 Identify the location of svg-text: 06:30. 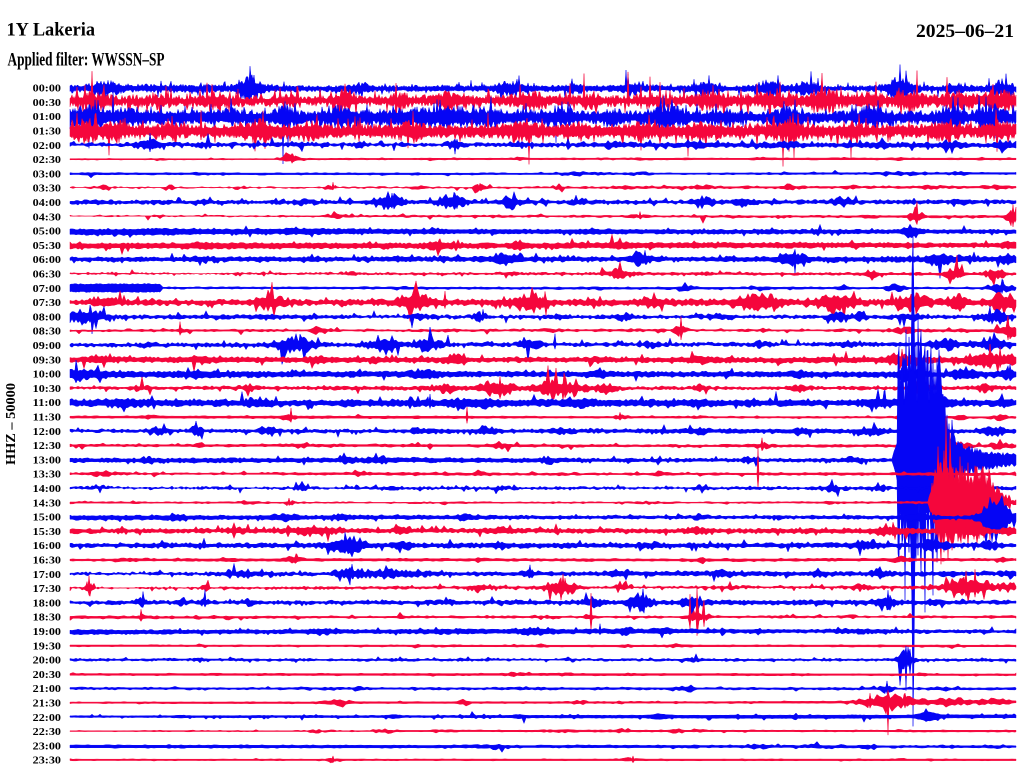
(47, 275).